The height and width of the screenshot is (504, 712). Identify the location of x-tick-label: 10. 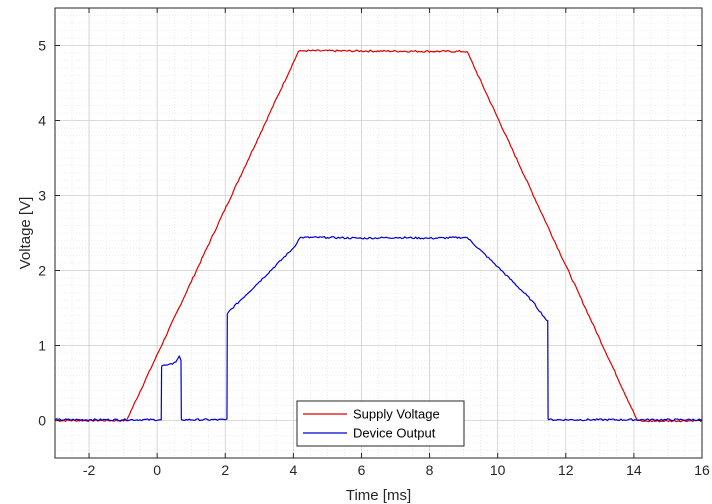
(498, 470).